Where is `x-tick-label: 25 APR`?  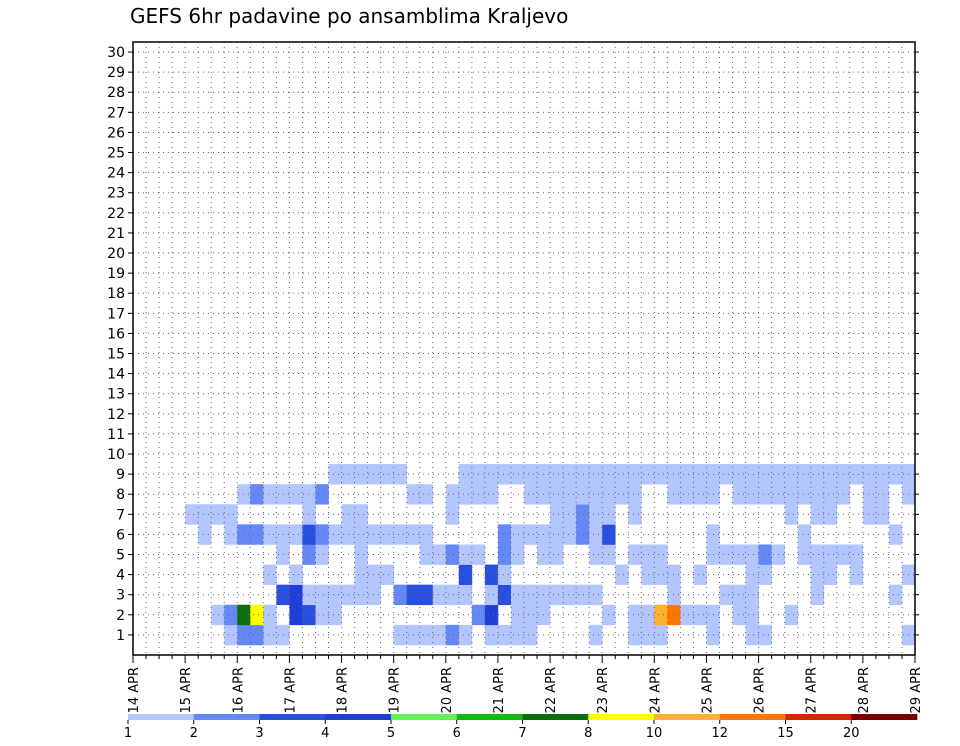
x-tick-label: 25 APR is located at coordinates (707, 690).